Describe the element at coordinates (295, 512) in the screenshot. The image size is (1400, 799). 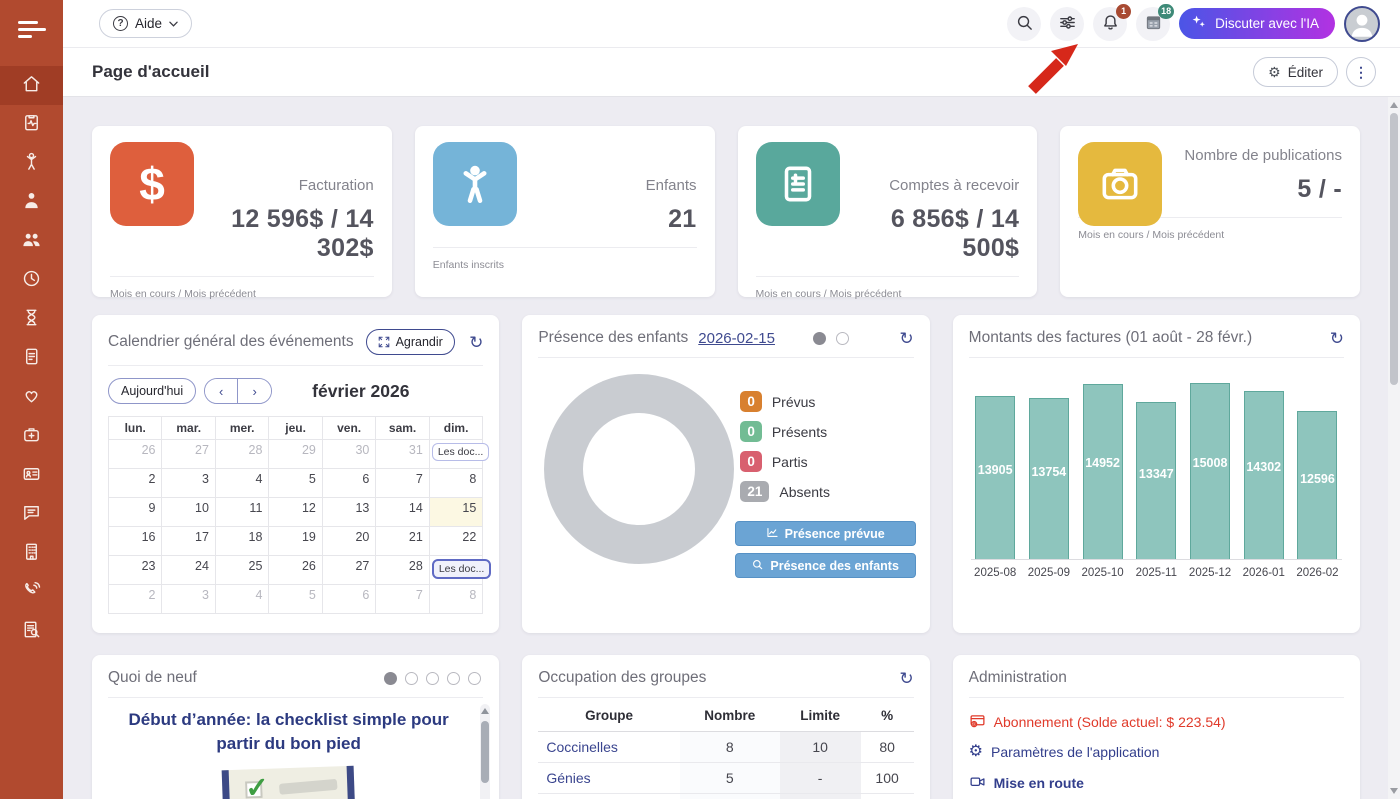
I see `calendar-day-cell: 12` at that location.